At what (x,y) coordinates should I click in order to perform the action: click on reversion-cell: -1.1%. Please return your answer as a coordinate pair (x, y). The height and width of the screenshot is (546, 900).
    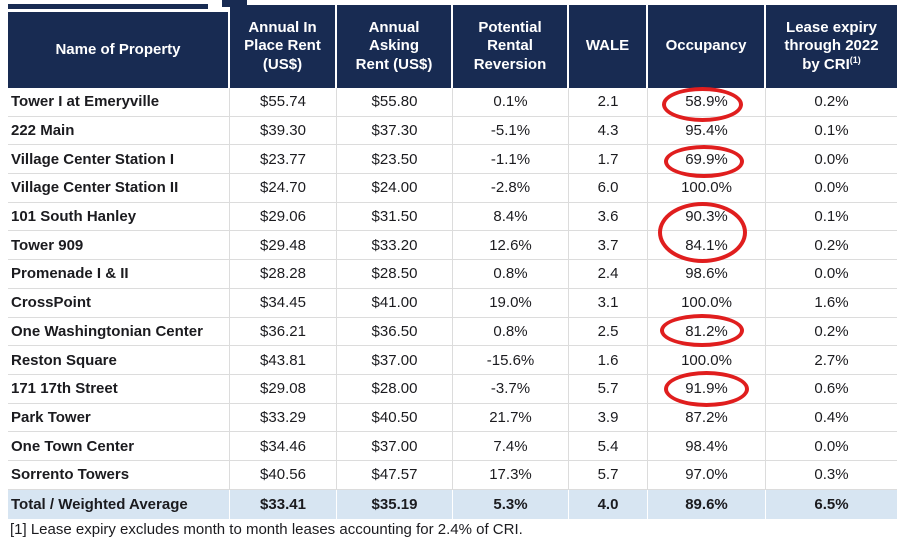
    Looking at the image, I should click on (511, 159).